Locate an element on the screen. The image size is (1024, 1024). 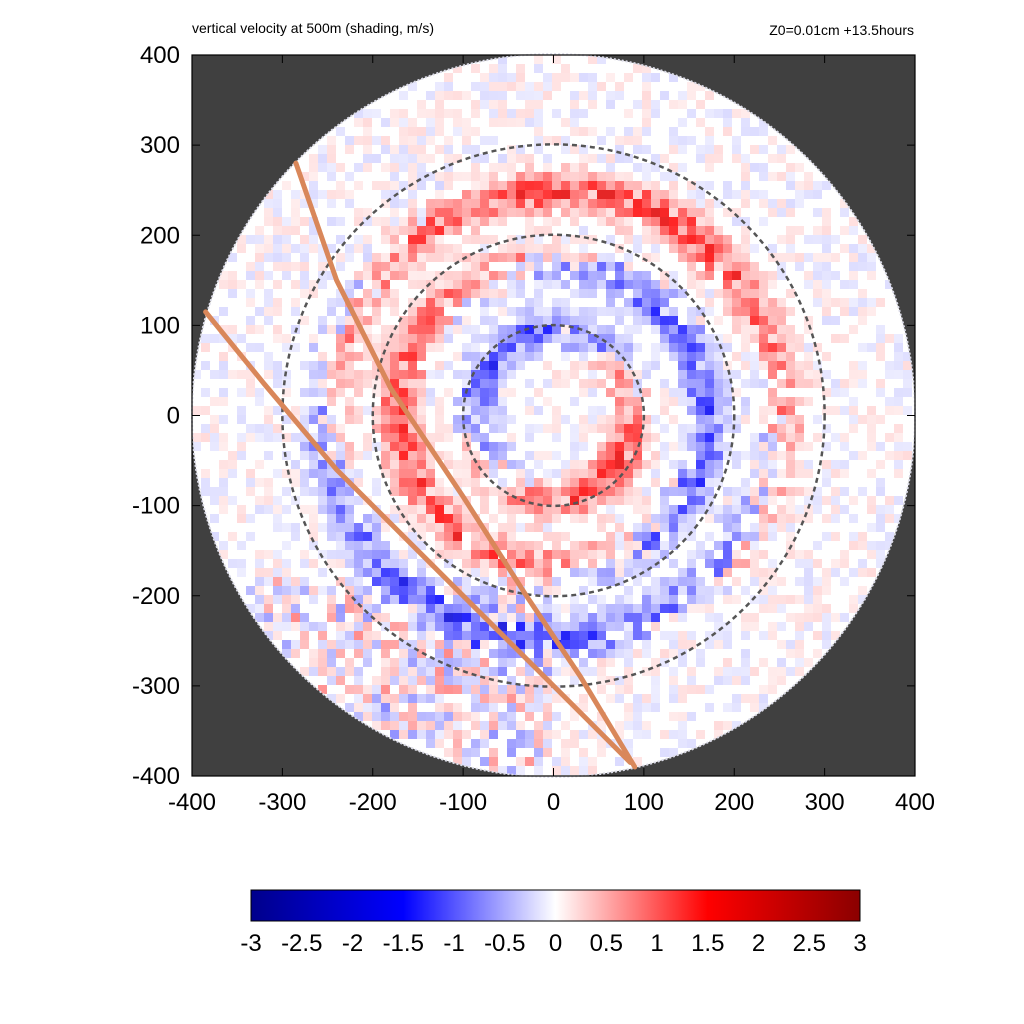
y-tick-label: 300 is located at coordinates (160, 145).